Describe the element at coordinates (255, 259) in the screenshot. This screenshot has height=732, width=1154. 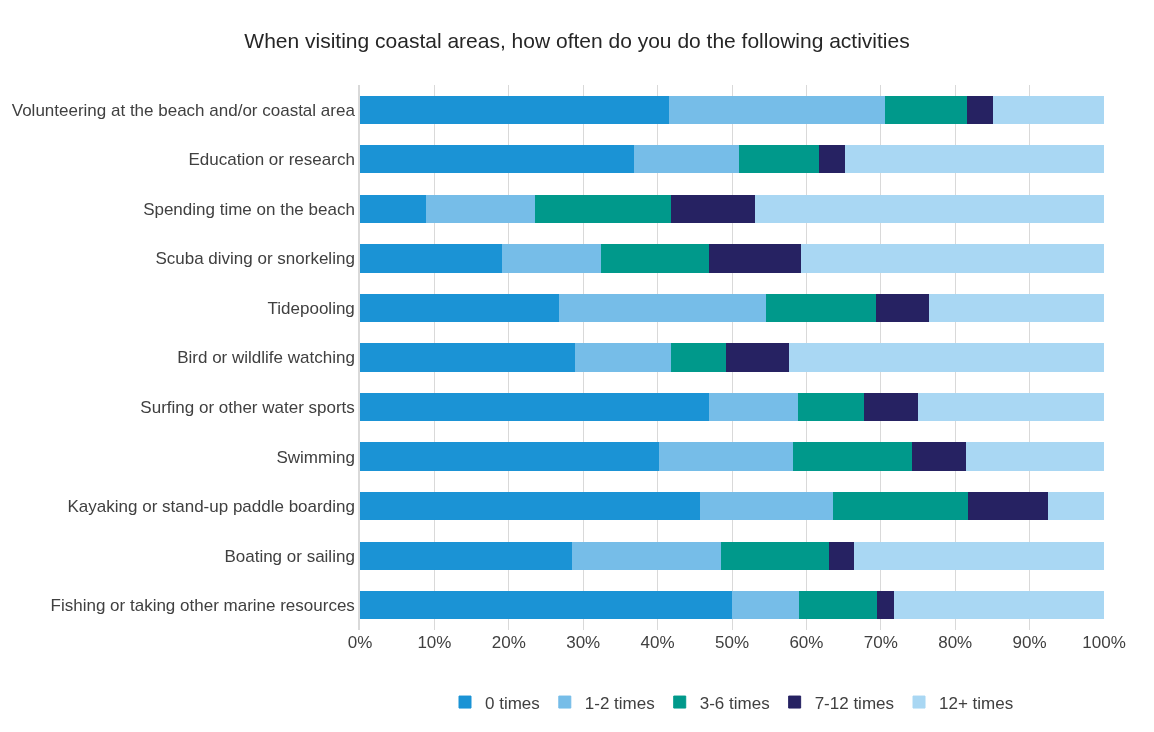
I see `y-tick-label: Scuba diving or snorkeling` at that location.